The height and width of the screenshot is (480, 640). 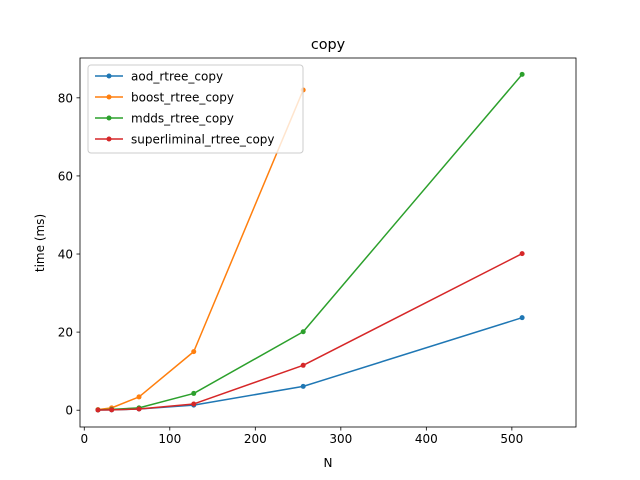 What do you see at coordinates (340, 439) in the screenshot?
I see `x-tick-label-3: 300` at bounding box center [340, 439].